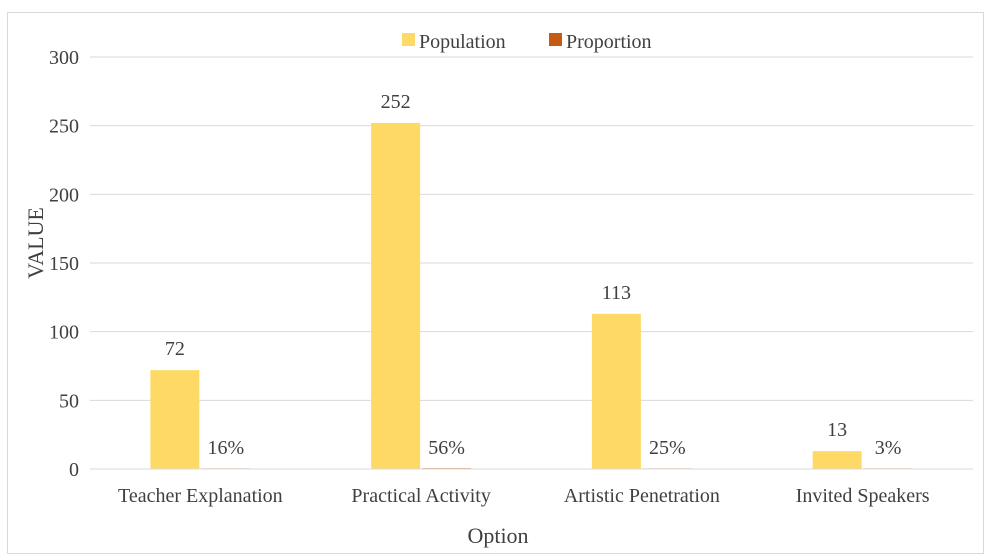  What do you see at coordinates (462, 42) in the screenshot?
I see `legend-label-population: Population` at bounding box center [462, 42].